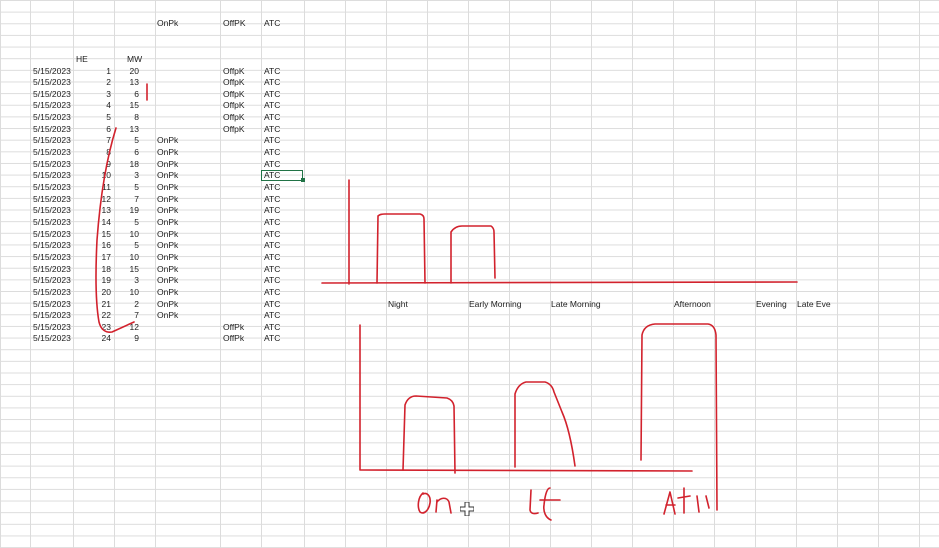 This screenshot has height=548, width=939. What do you see at coordinates (106, 338) in the screenshot?
I see `cell-he: 24` at bounding box center [106, 338].